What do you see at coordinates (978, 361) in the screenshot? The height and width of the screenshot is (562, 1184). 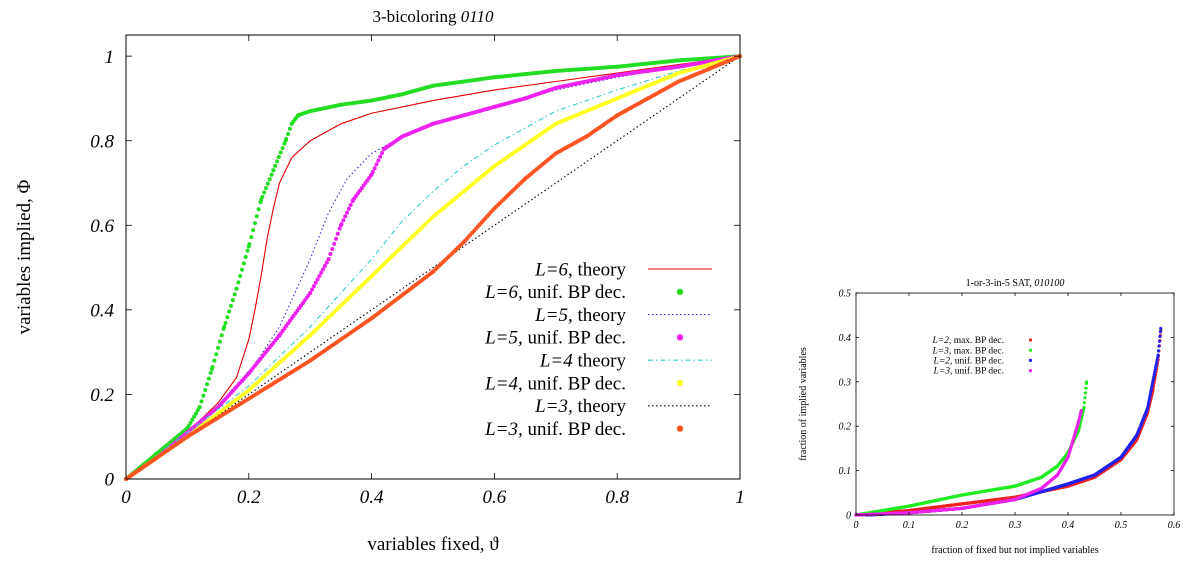 I see `legend-label-rest: unif. BP dec.` at bounding box center [978, 361].